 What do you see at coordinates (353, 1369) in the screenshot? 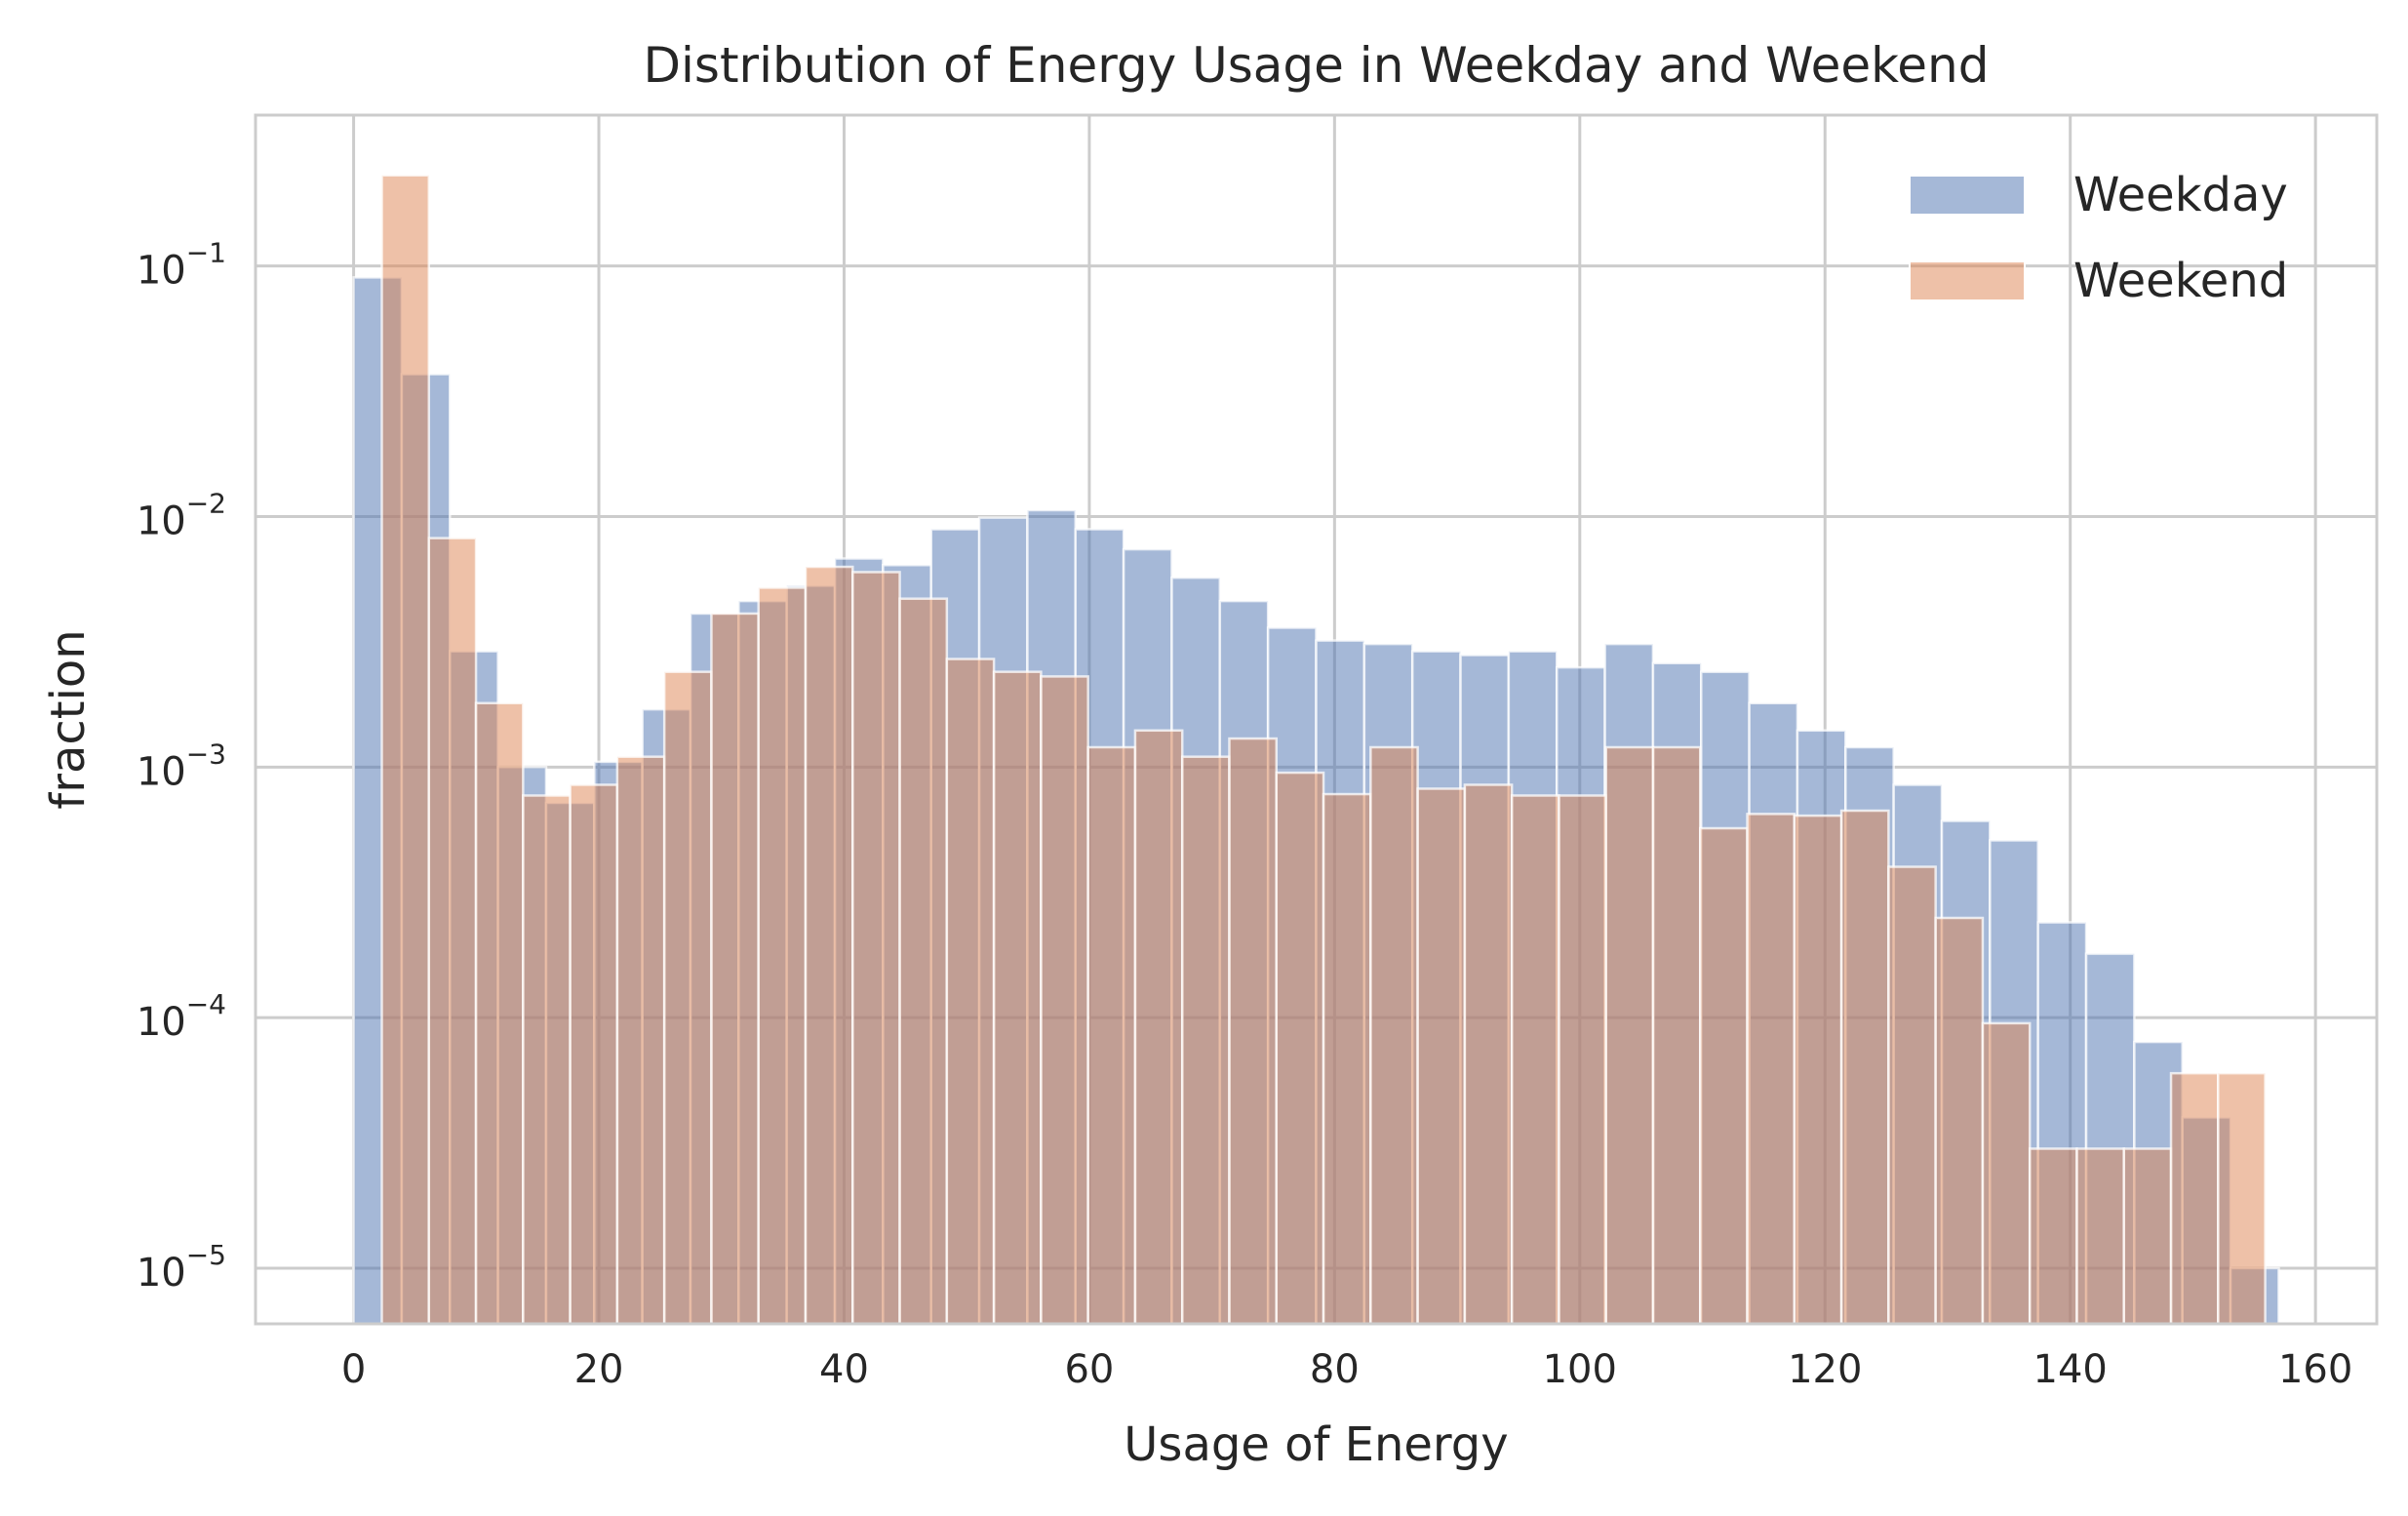
I see `x-tick-label: 0` at bounding box center [353, 1369].